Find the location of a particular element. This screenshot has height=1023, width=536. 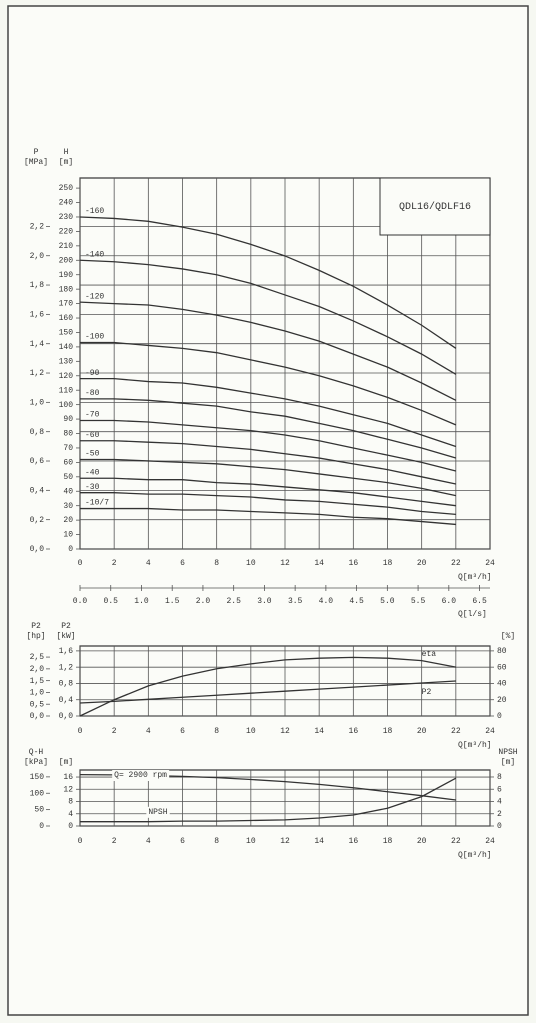

x2-tick-label: 5.5 is located at coordinates (418, 601).